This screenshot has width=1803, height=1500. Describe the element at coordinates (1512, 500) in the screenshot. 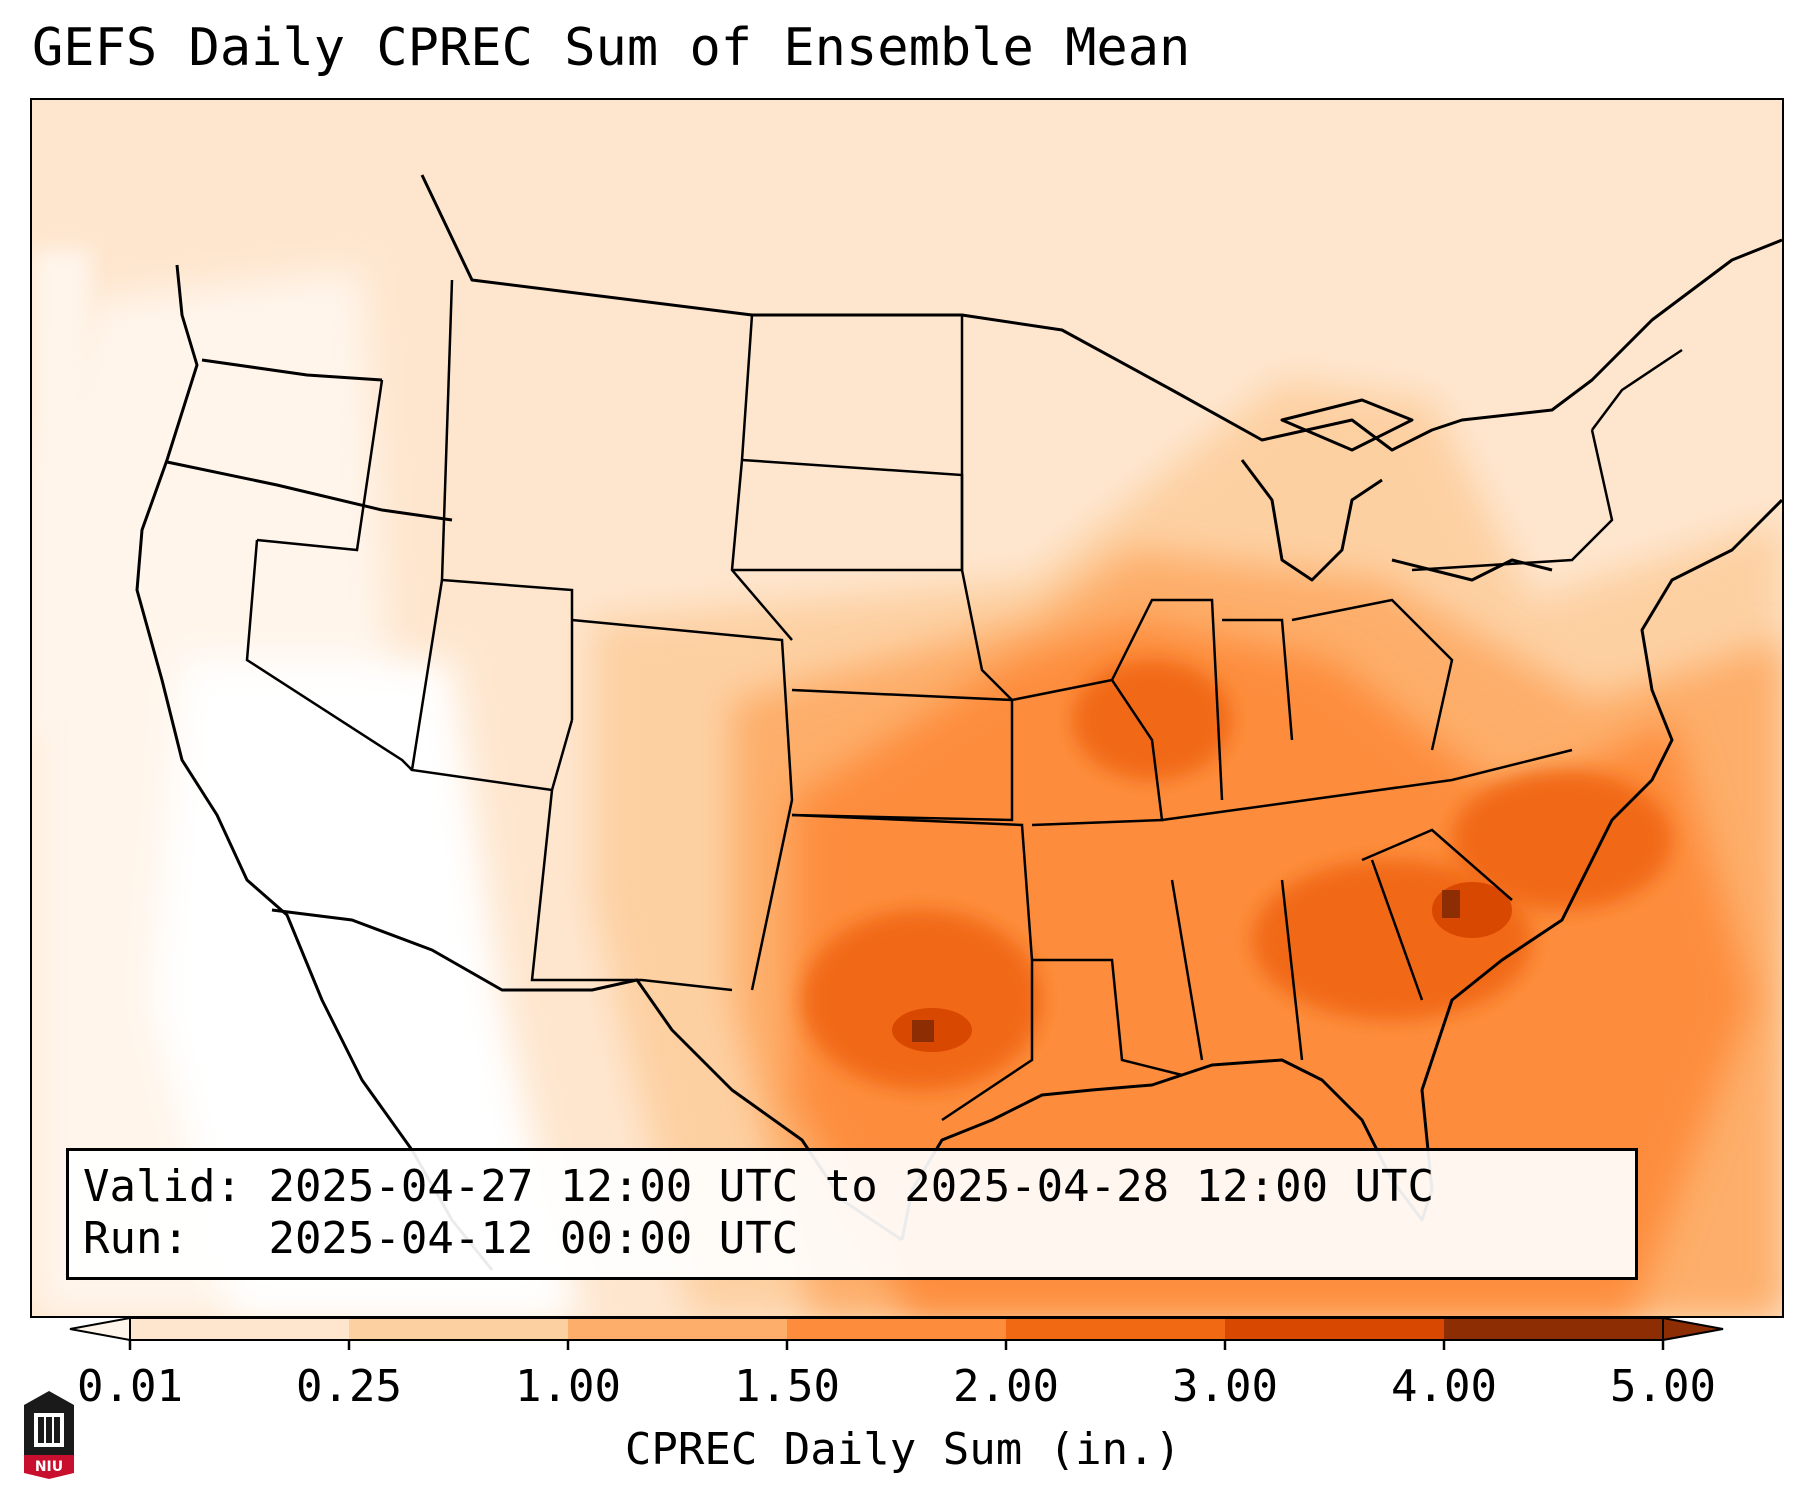

I see `pennsylvania-newyork-border` at that location.